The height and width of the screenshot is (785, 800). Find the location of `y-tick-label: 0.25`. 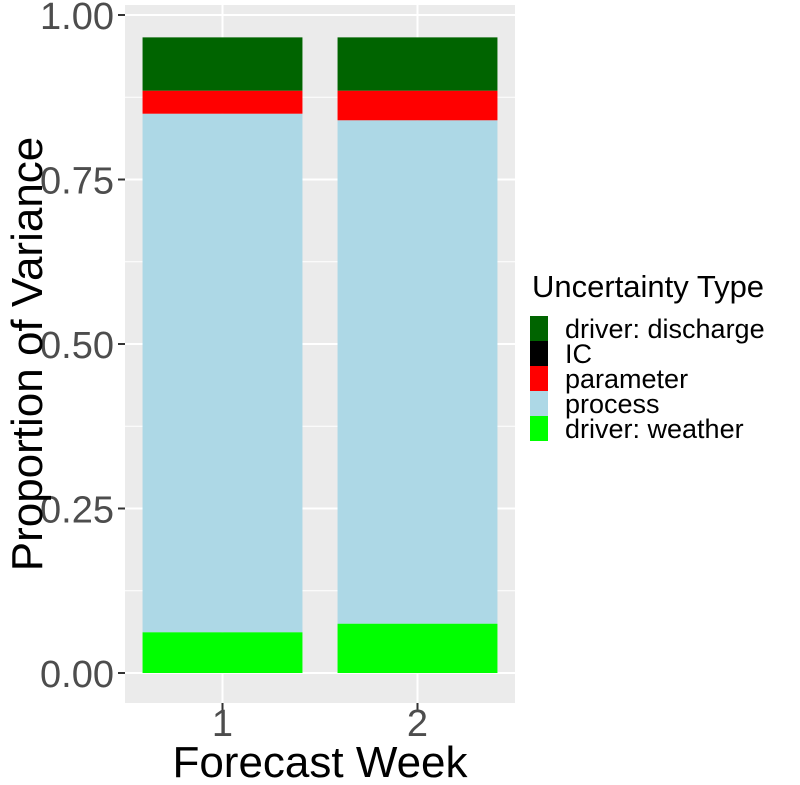

y-tick-label: 0.25 is located at coordinates (77, 511).